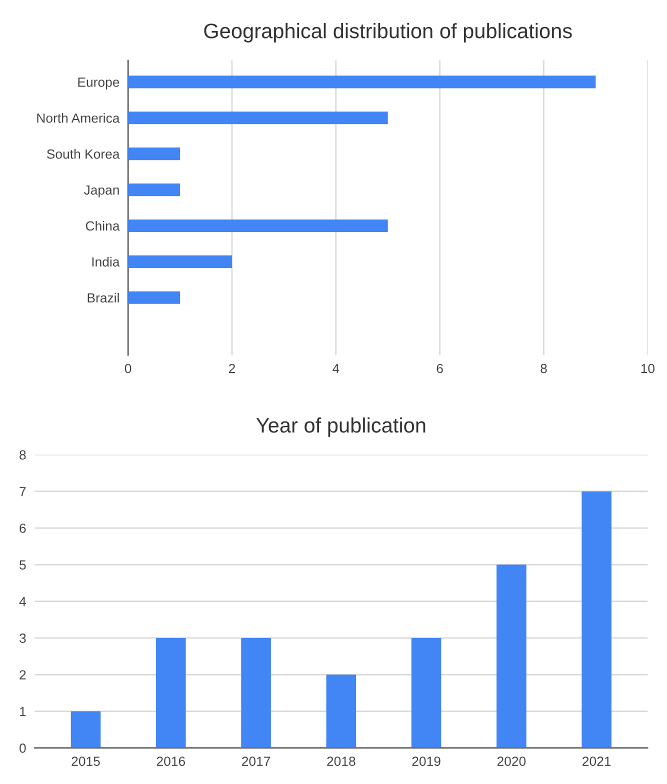 The height and width of the screenshot is (784, 667). I want to click on x-tick-label: 2021, so click(596, 761).